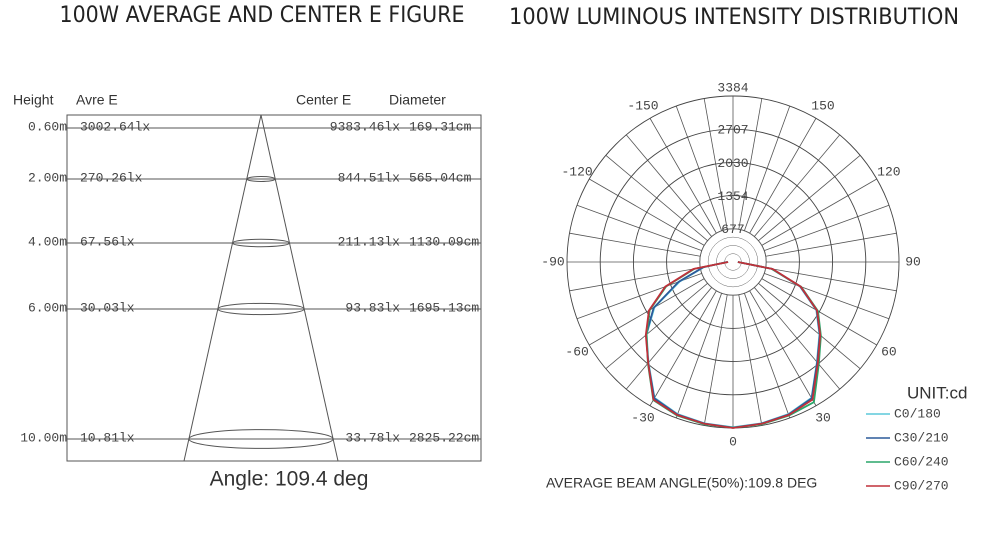 This screenshot has height=541, width=1003. I want to click on cone-title: 100W AVERAGE AND CENTER E FIGURE, so click(262, 15).